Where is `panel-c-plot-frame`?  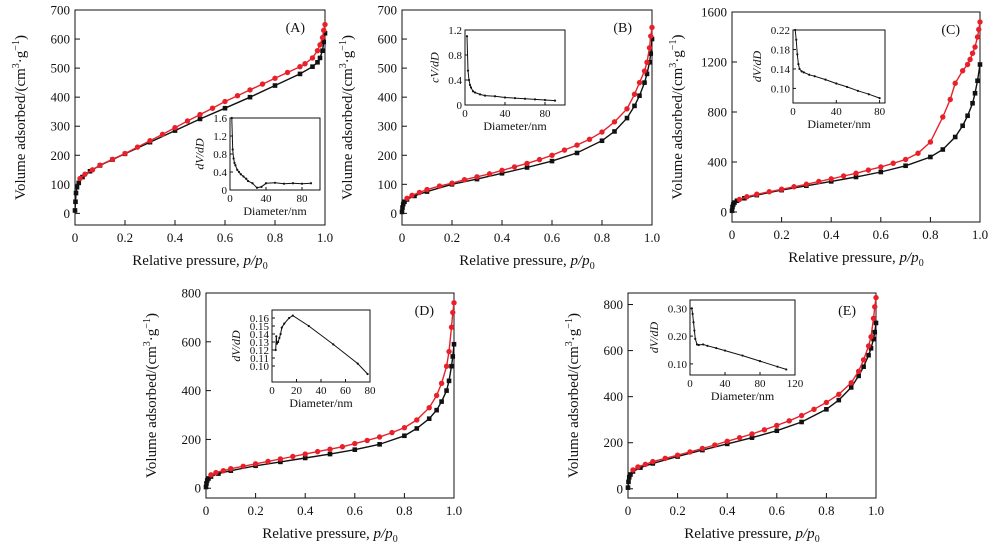 panel-c-plot-frame is located at coordinates (856, 117).